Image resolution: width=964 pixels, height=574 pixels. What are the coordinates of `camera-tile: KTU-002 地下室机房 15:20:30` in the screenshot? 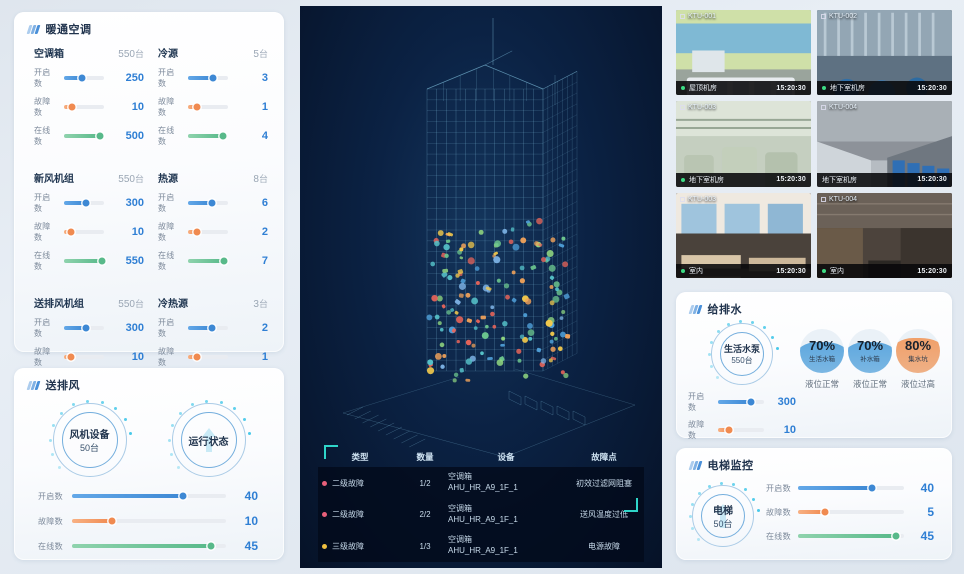 It's located at (884, 53).